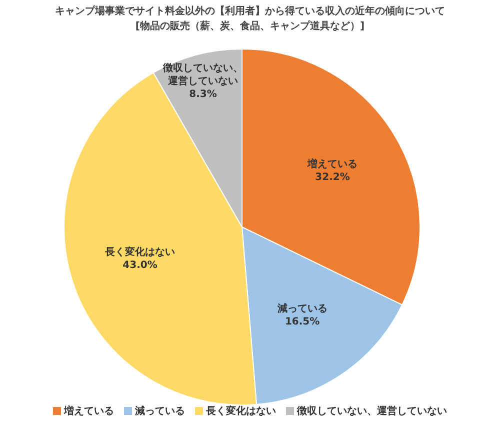 Image resolution: width=500 pixels, height=424 pixels. What do you see at coordinates (241, 411) in the screenshot?
I see `legend-label: 長く変化はない` at bounding box center [241, 411].